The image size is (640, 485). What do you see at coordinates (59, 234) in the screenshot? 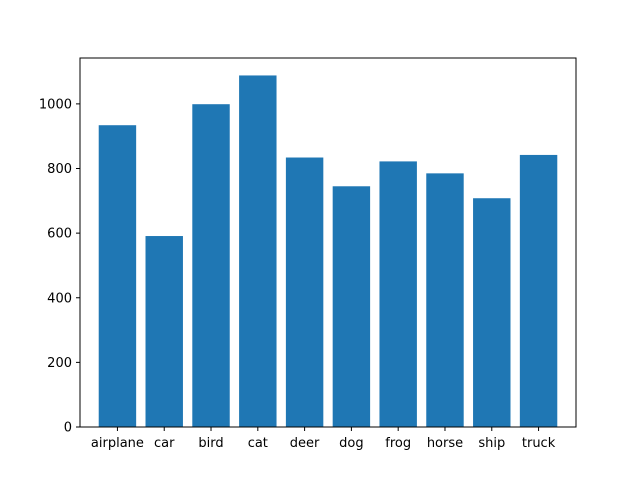
I see `y-tick-label-600: 600` at bounding box center [59, 234].